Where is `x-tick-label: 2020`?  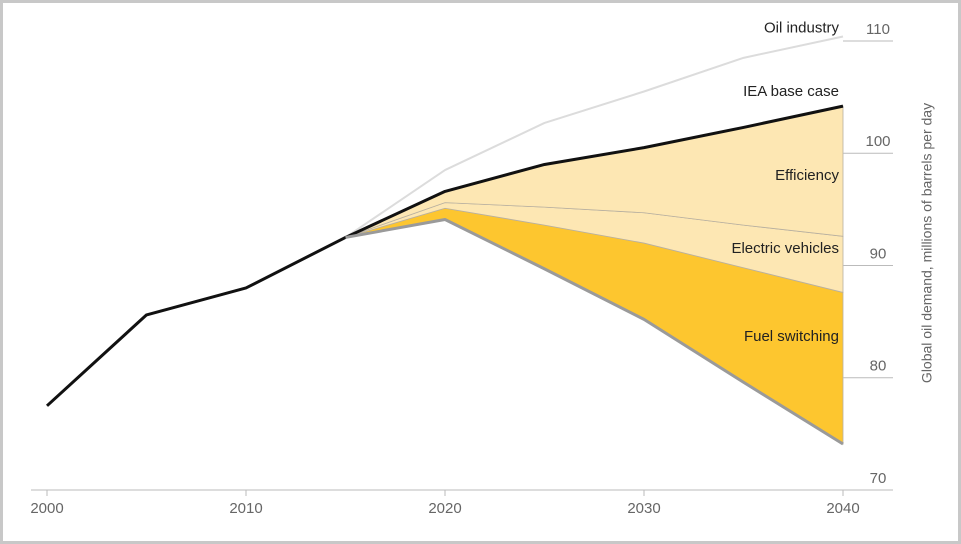 x-tick-label: 2020 is located at coordinates (444, 508).